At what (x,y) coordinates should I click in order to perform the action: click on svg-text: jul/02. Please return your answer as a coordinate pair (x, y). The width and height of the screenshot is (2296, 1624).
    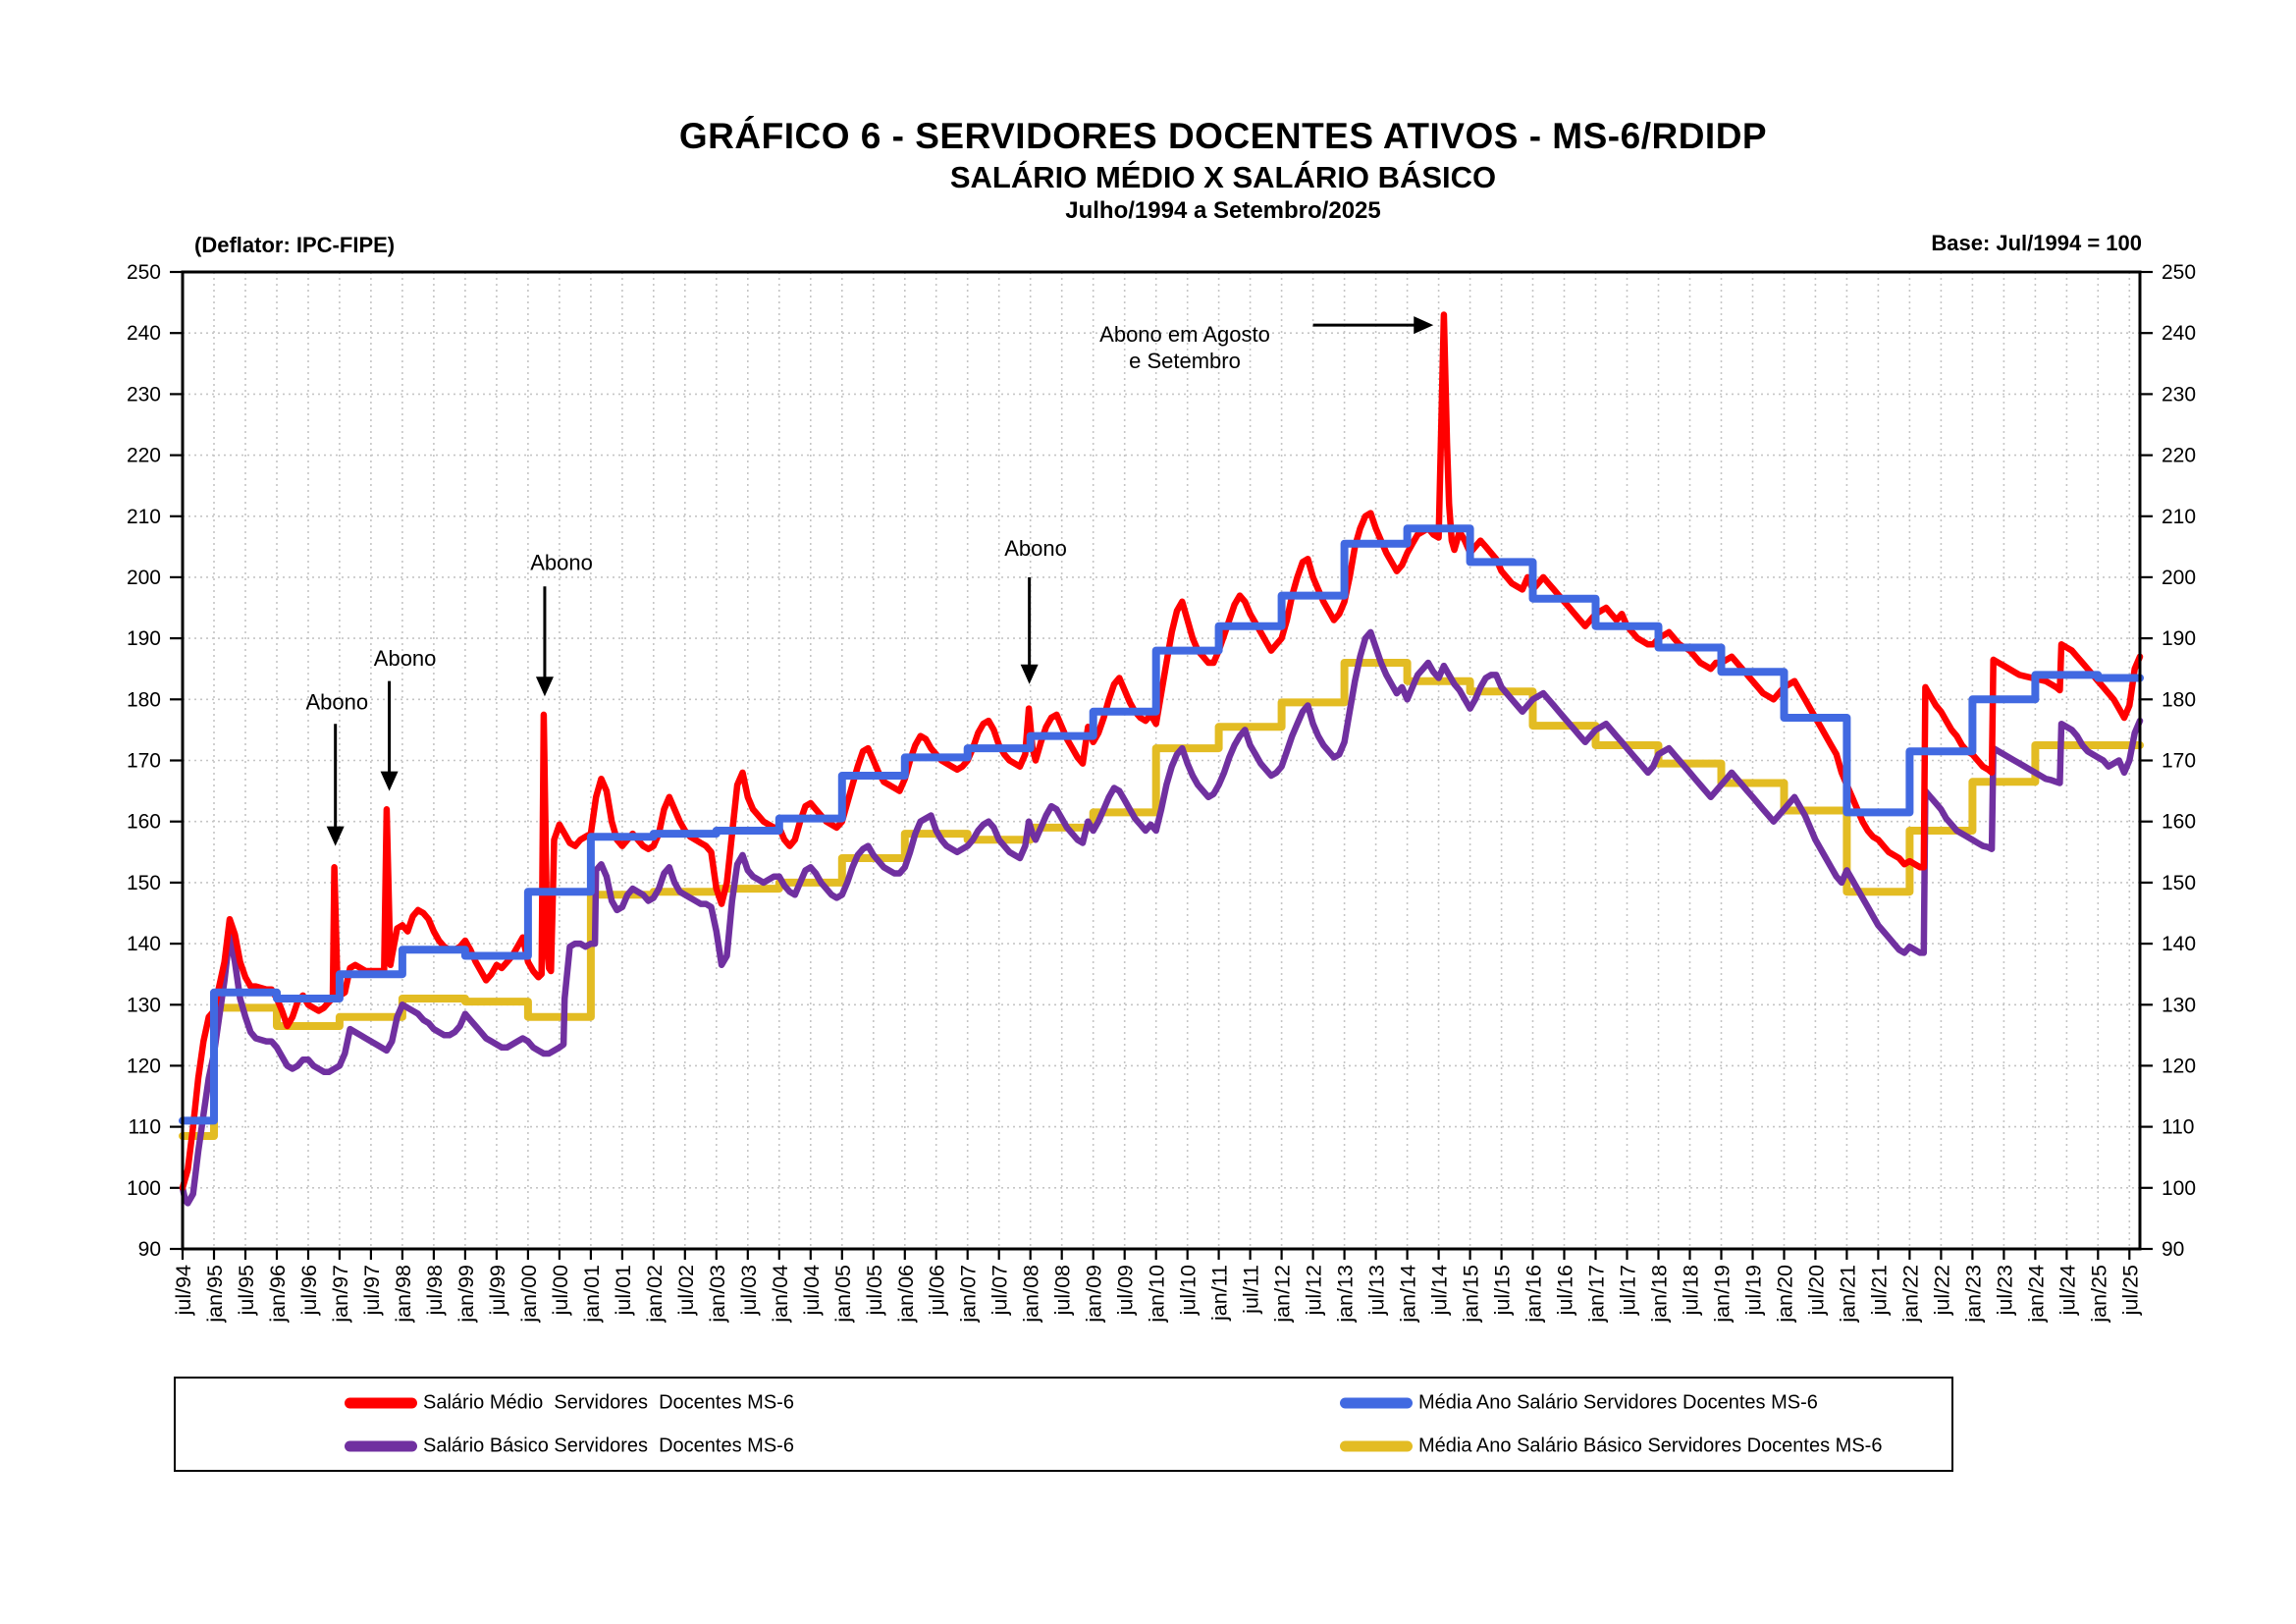
    Looking at the image, I should click on (686, 1290).